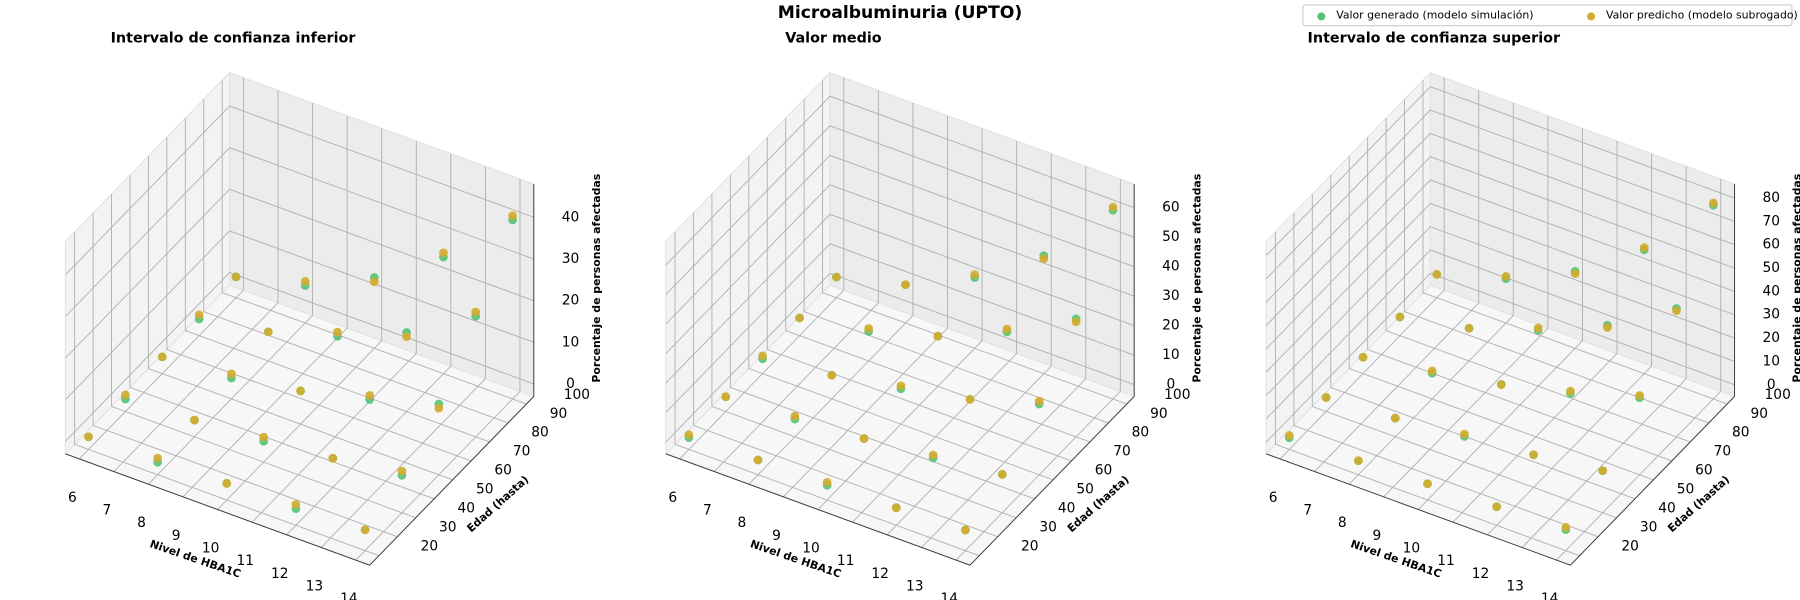 The height and width of the screenshot is (600, 1800). What do you see at coordinates (950, 595) in the screenshot?
I see `x-tick-label: 14` at bounding box center [950, 595].